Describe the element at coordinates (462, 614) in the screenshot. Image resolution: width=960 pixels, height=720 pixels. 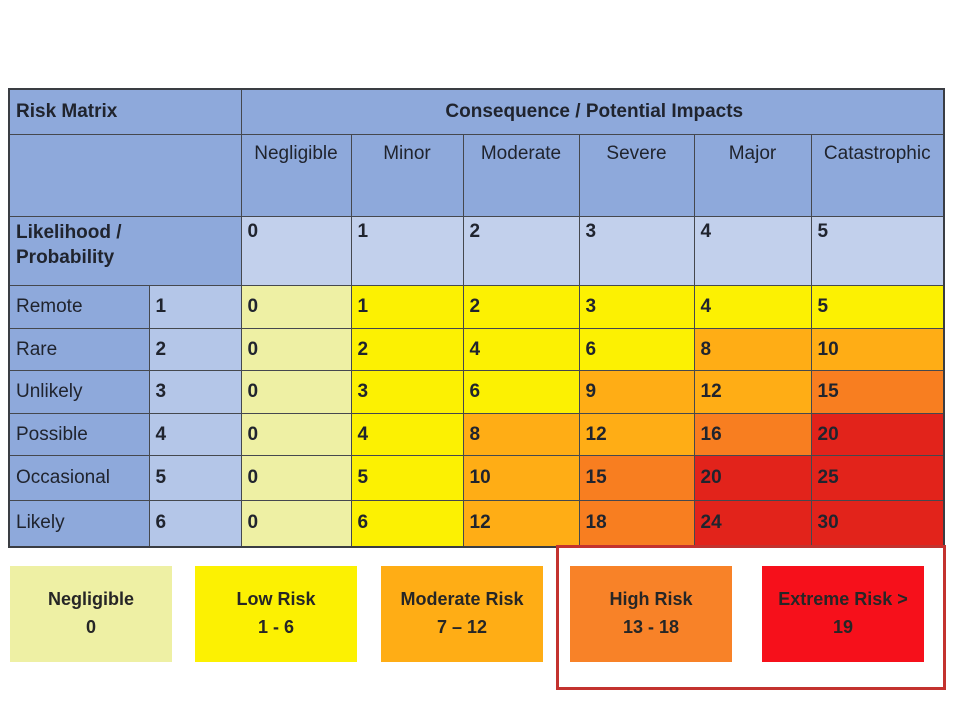
I see `legend-item-moderate-risk: Moderate Risk 7 – 12` at that location.